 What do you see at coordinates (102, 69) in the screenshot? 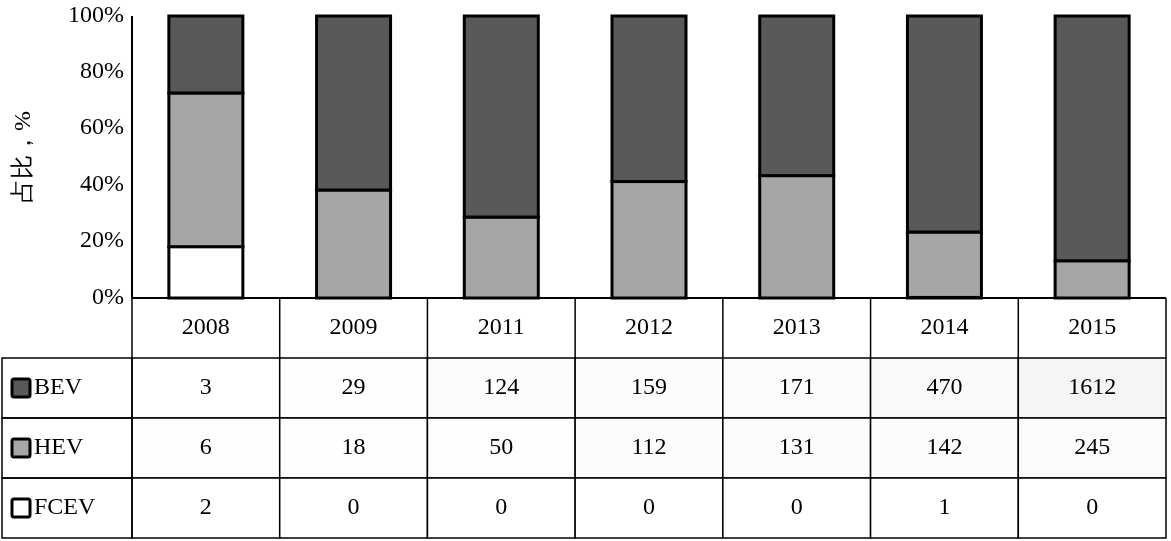
I see `y-tick-label: 80%` at bounding box center [102, 69].